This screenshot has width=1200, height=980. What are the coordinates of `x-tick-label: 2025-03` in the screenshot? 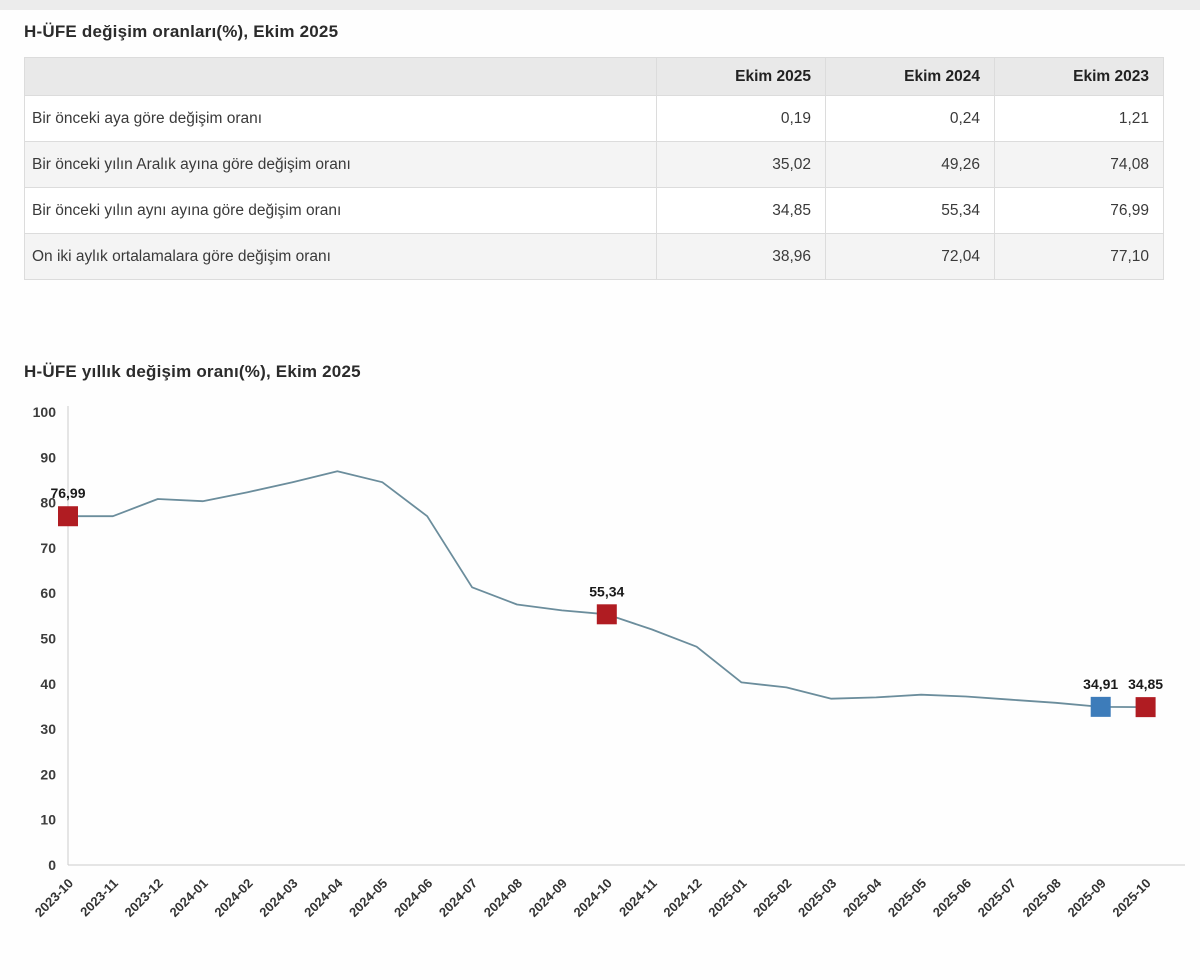 It's located at (817, 898).